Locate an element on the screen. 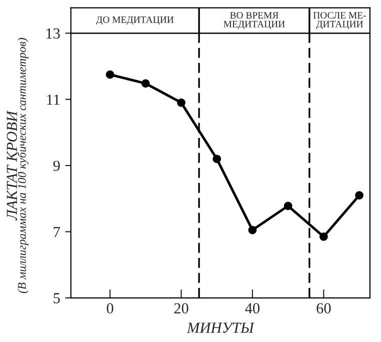 The width and height of the screenshot is (381, 342). y-tick-label: 11 is located at coordinates (53, 99).